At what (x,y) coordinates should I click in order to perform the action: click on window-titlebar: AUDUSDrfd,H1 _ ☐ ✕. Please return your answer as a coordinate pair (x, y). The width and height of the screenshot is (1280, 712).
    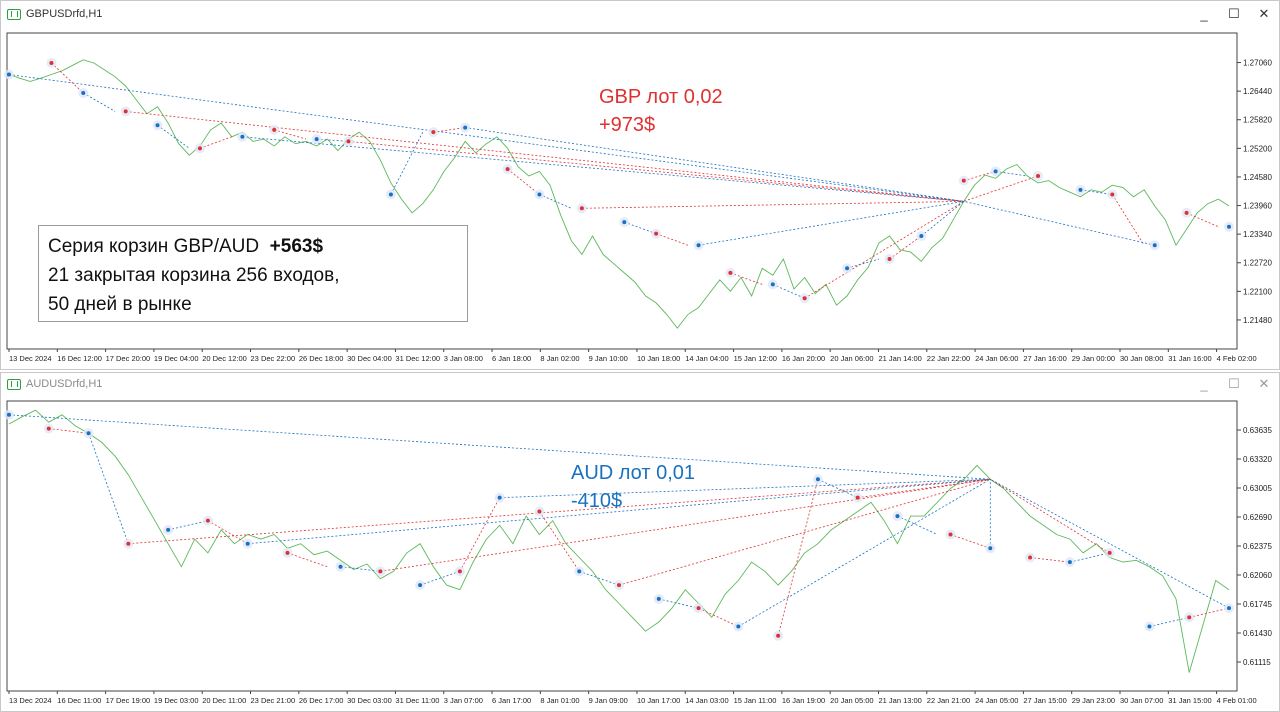
    Looking at the image, I should click on (640, 384).